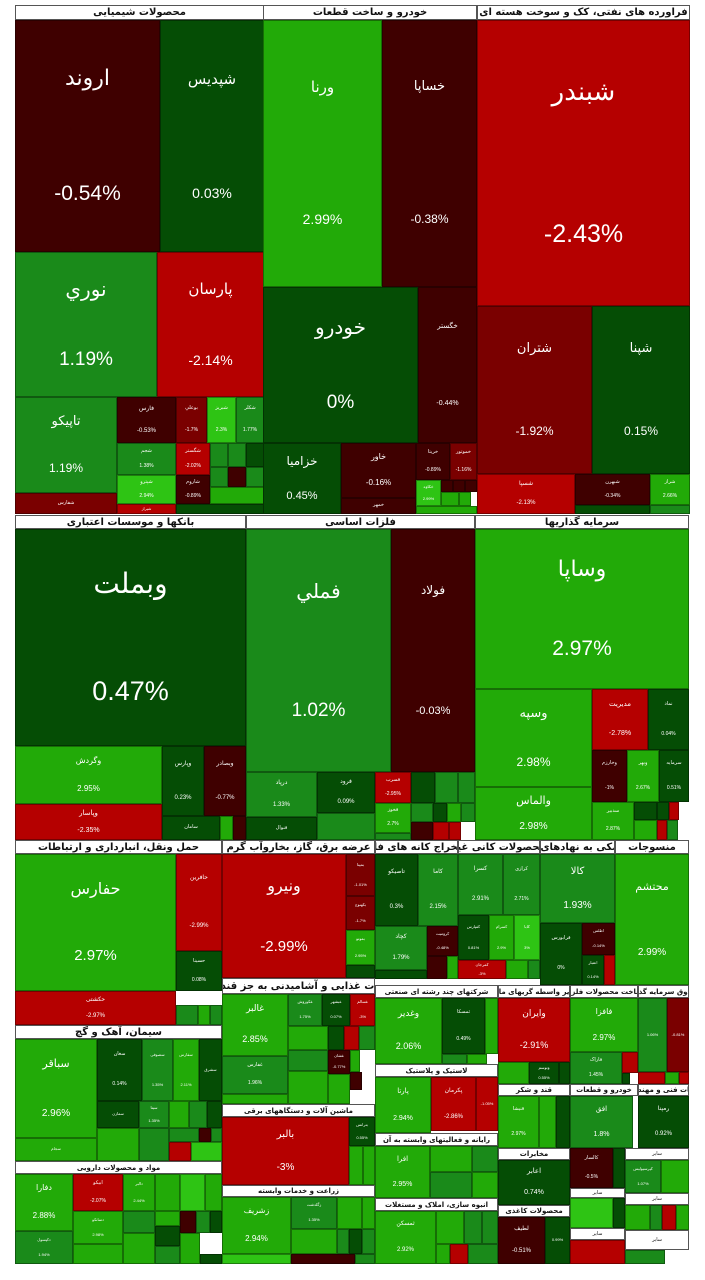  I want to click on sector-header: سرمایه گذاریها, so click(582, 522).